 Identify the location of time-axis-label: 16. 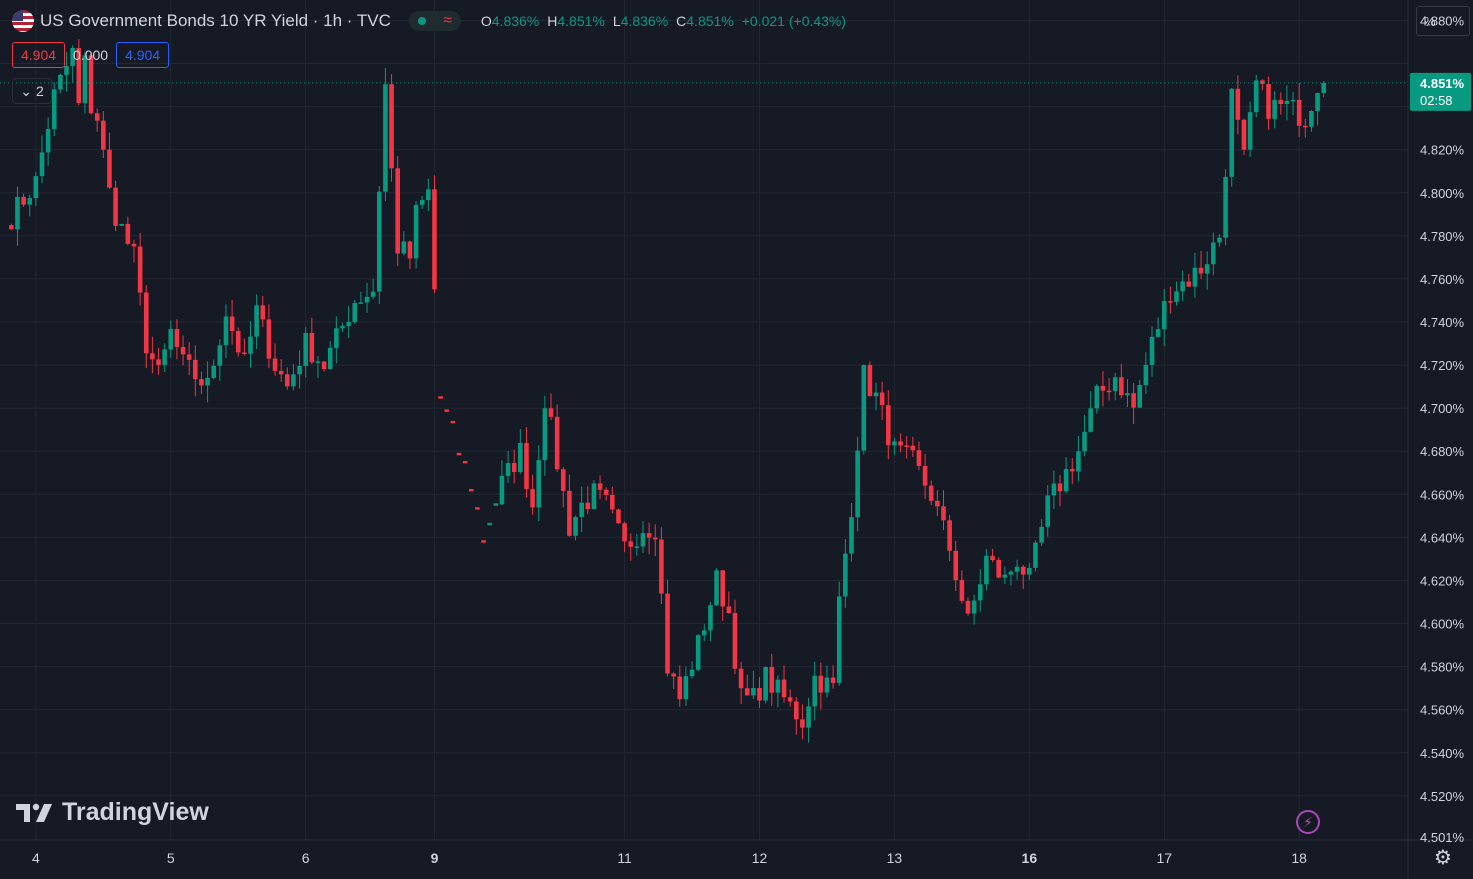
(1030, 858).